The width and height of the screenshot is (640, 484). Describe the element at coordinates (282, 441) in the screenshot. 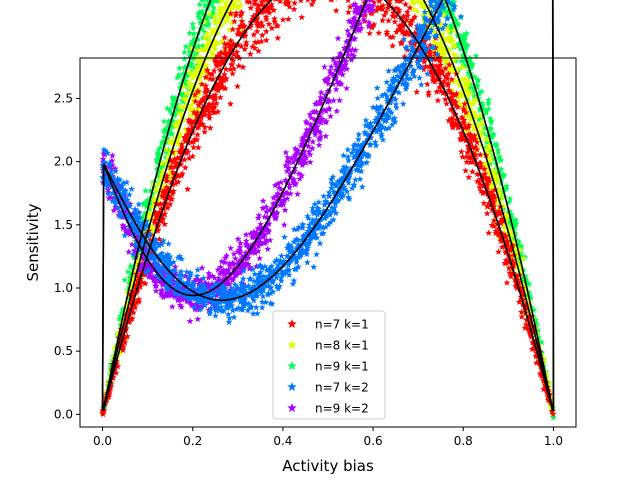

I see `x-tick-label: 0.4` at that location.